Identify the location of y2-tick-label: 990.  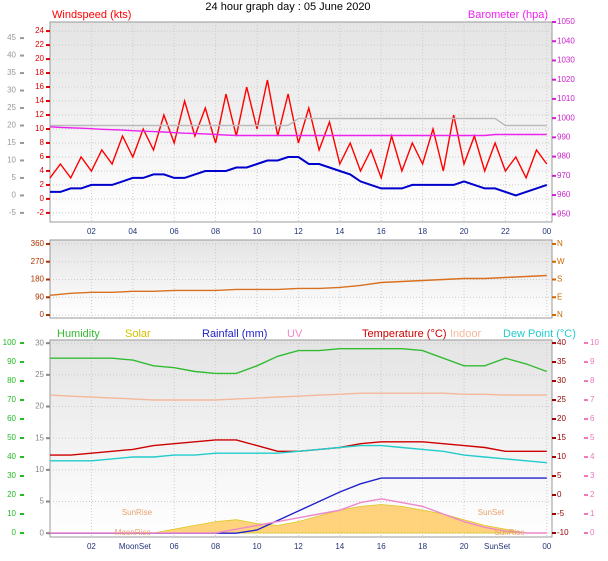
(564, 136).